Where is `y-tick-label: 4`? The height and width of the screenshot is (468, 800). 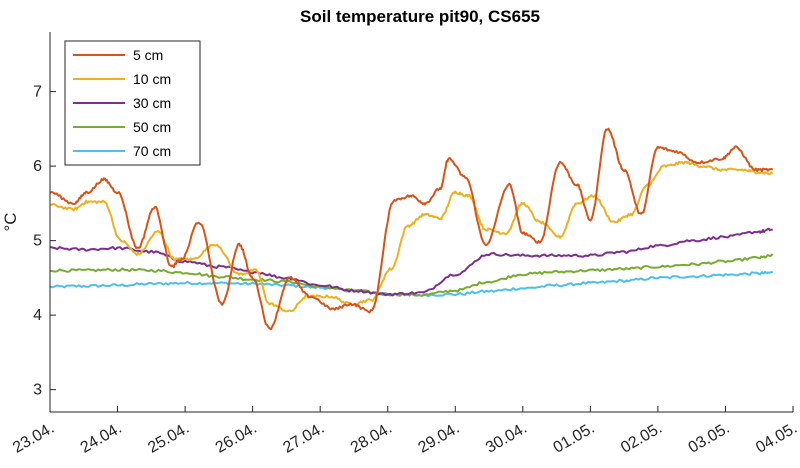
y-tick-label: 4 is located at coordinates (37, 315).